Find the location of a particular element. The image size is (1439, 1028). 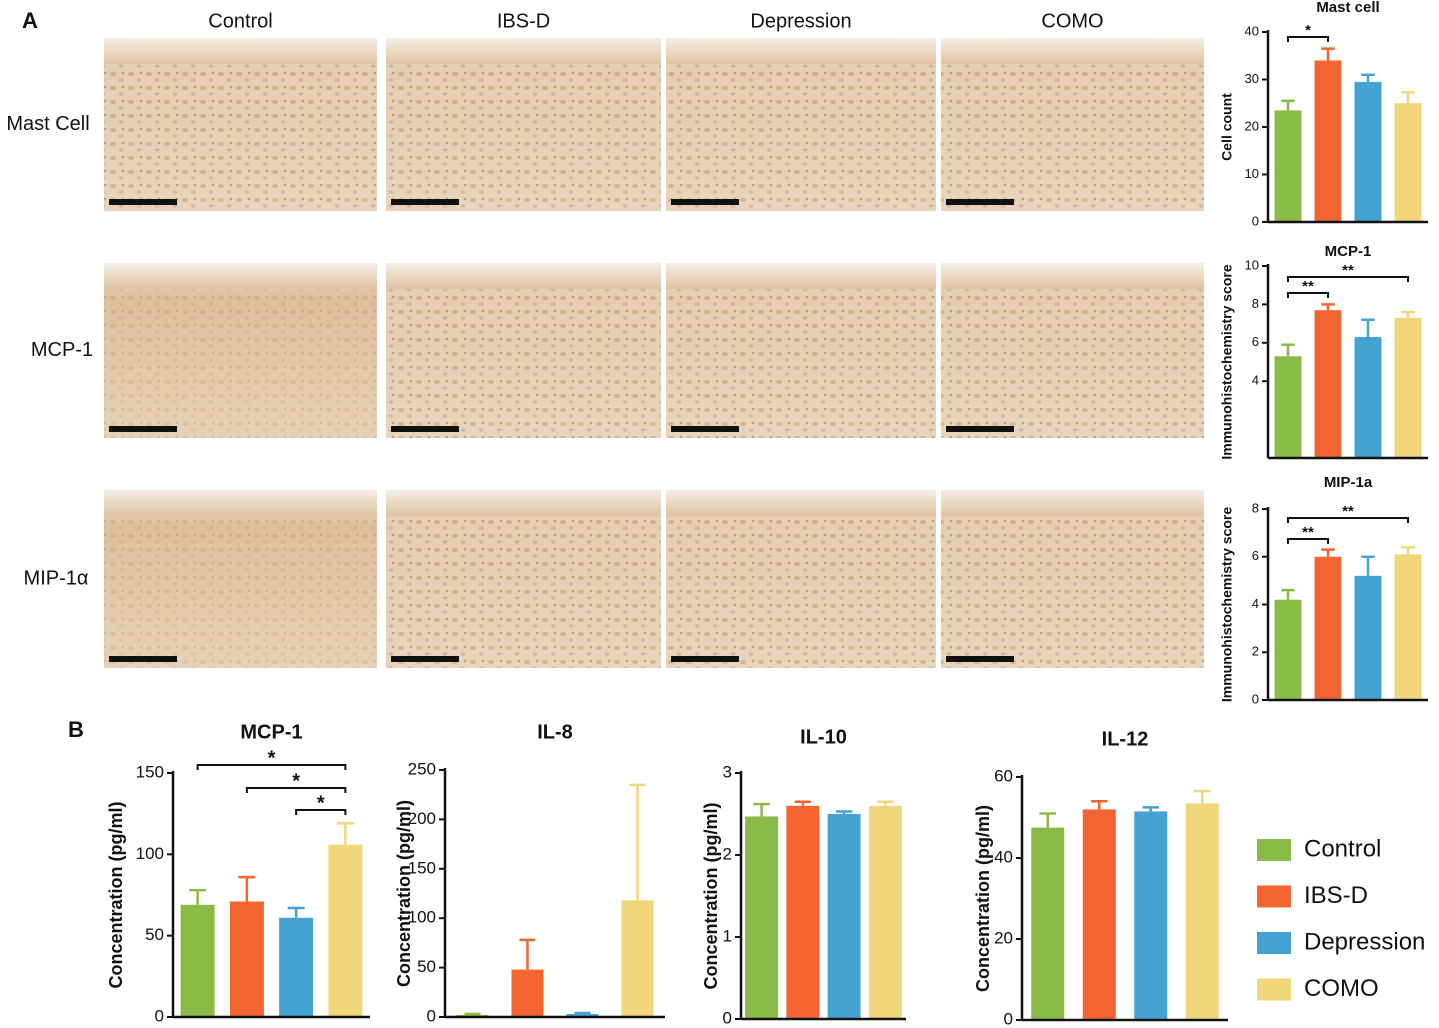

chart-title: IL-10 is located at coordinates (823, 737).